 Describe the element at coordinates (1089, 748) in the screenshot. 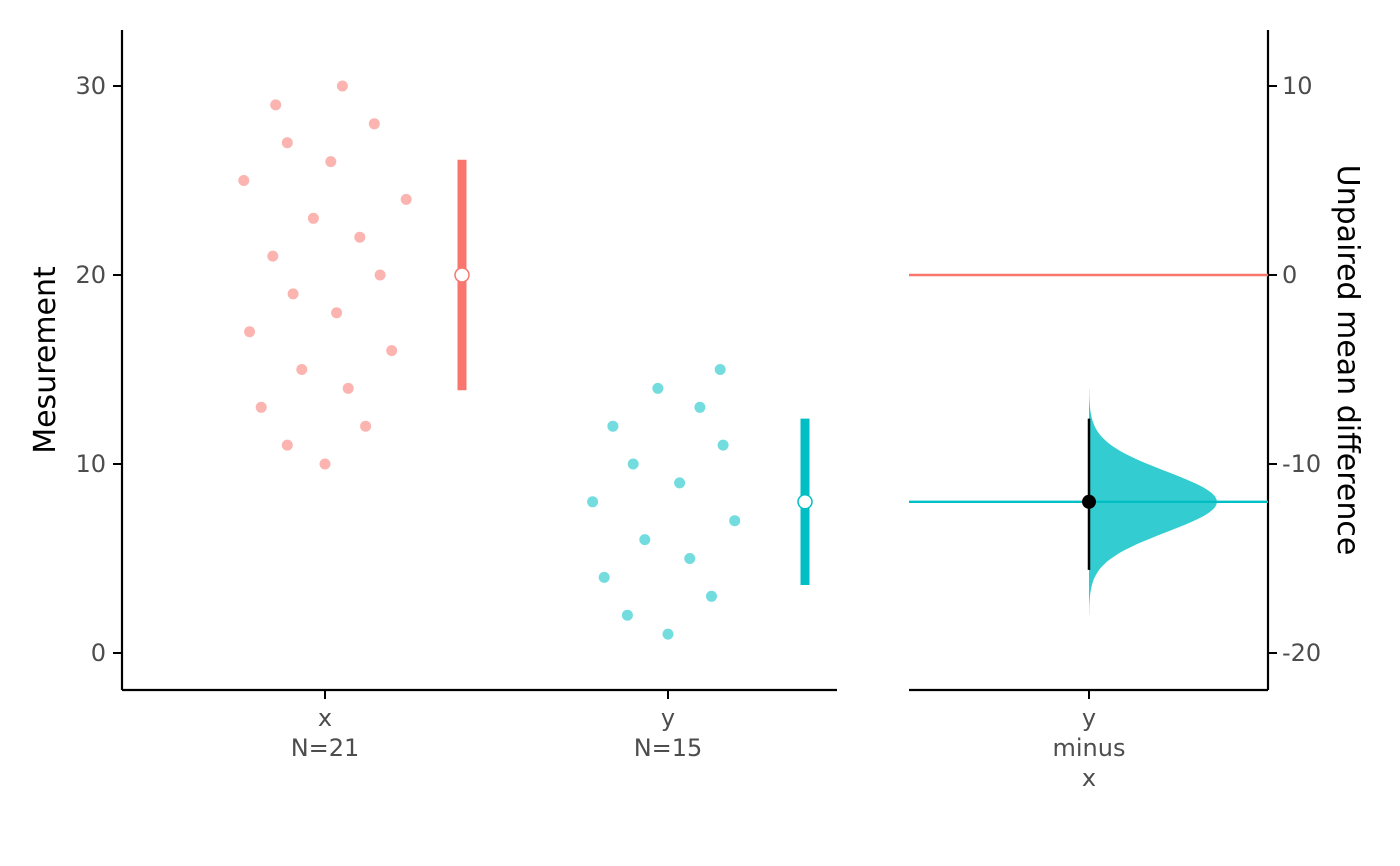

I see `right-x-category-label: minus` at that location.